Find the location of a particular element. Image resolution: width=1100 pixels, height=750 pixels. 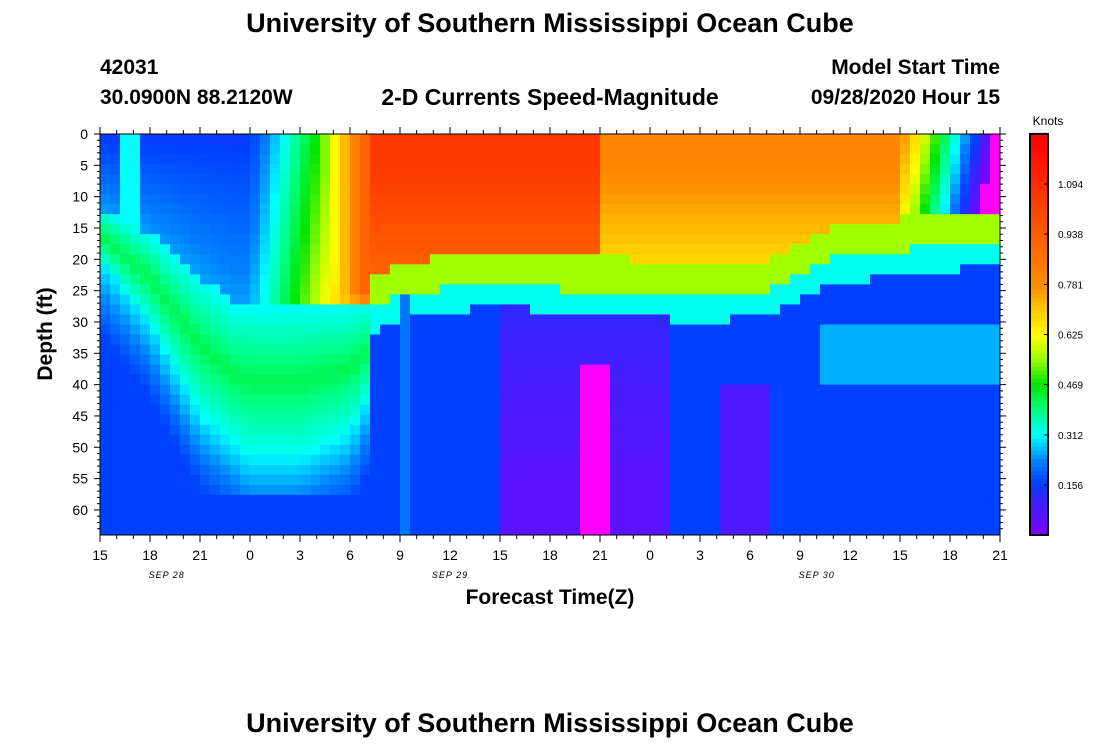

chart-title: 2-D Currents Speed-Magnitude is located at coordinates (550, 97).